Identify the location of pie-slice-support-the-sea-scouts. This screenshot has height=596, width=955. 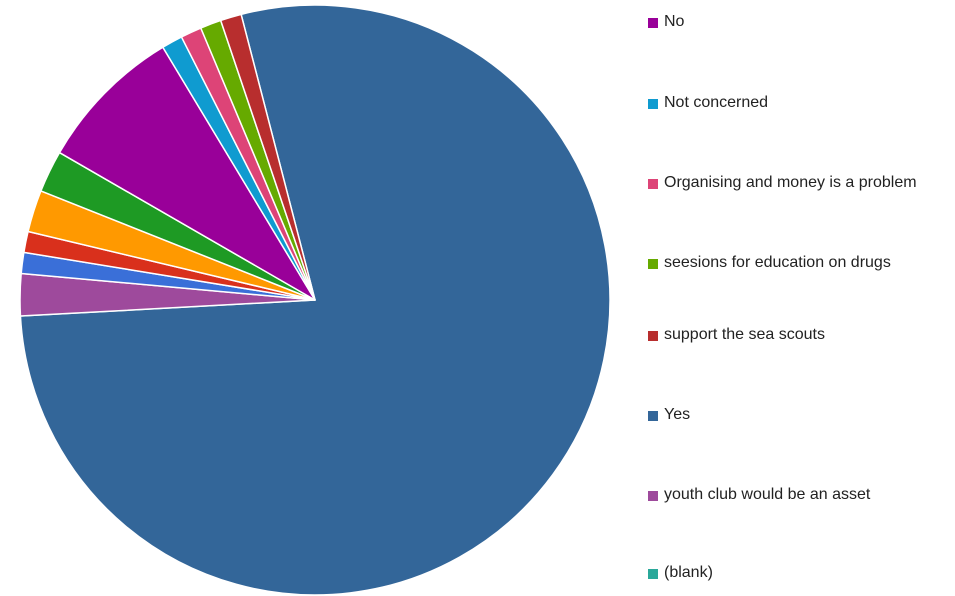
(267, 157).